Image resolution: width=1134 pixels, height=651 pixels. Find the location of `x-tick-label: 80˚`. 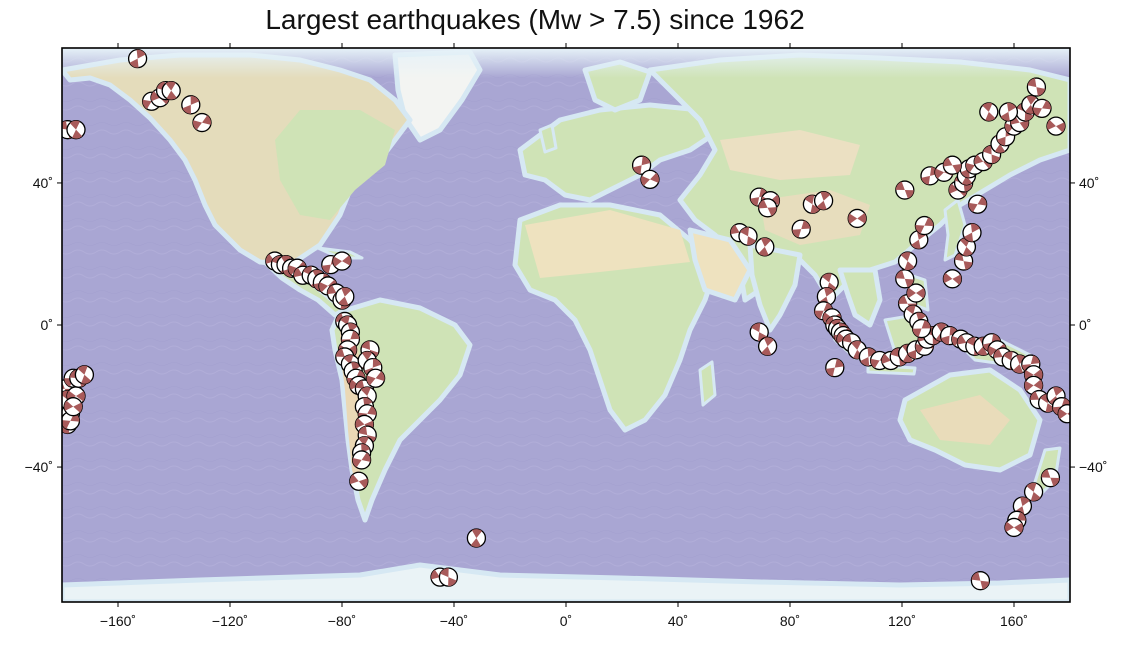

x-tick-label: 80˚ is located at coordinates (790, 621).